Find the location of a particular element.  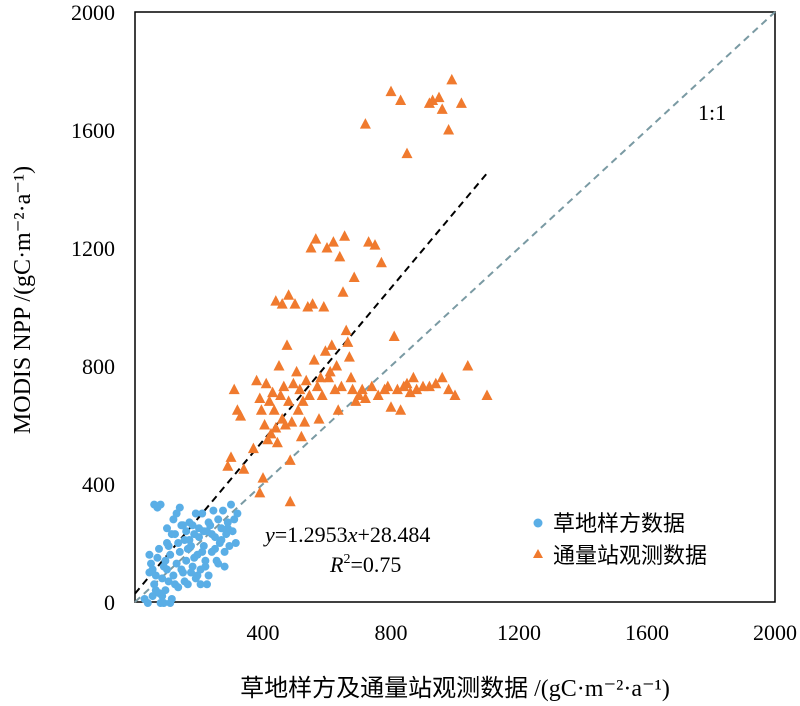

legend-marker-flux is located at coordinates (538, 553).